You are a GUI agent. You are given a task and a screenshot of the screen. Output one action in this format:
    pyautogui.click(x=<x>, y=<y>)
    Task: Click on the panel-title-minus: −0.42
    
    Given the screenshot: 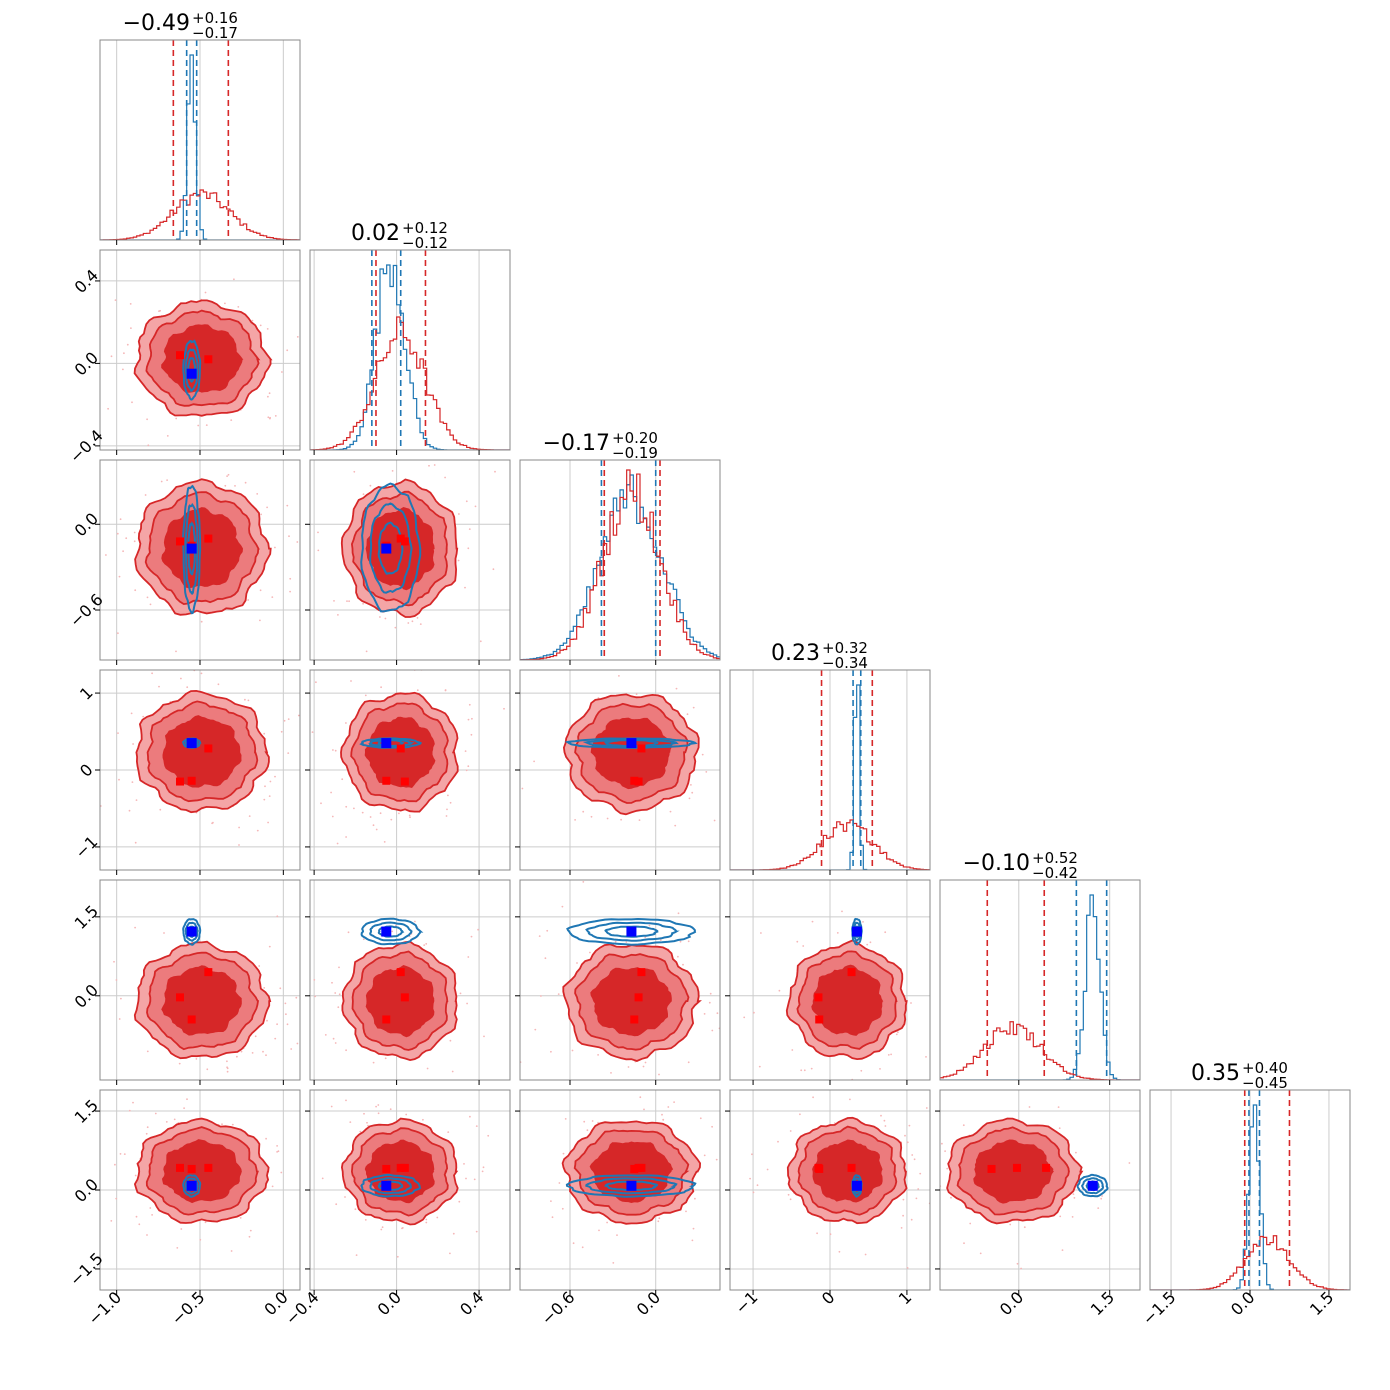 What is the action you would take?
    pyautogui.click(x=1055, y=873)
    